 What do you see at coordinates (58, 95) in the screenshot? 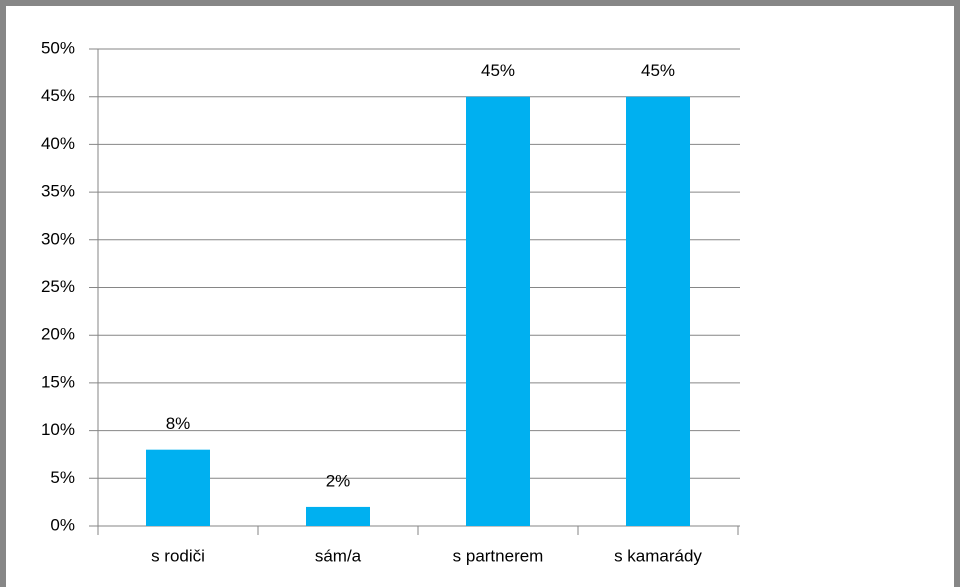
I see `y-tick-label: 45%` at bounding box center [58, 95].